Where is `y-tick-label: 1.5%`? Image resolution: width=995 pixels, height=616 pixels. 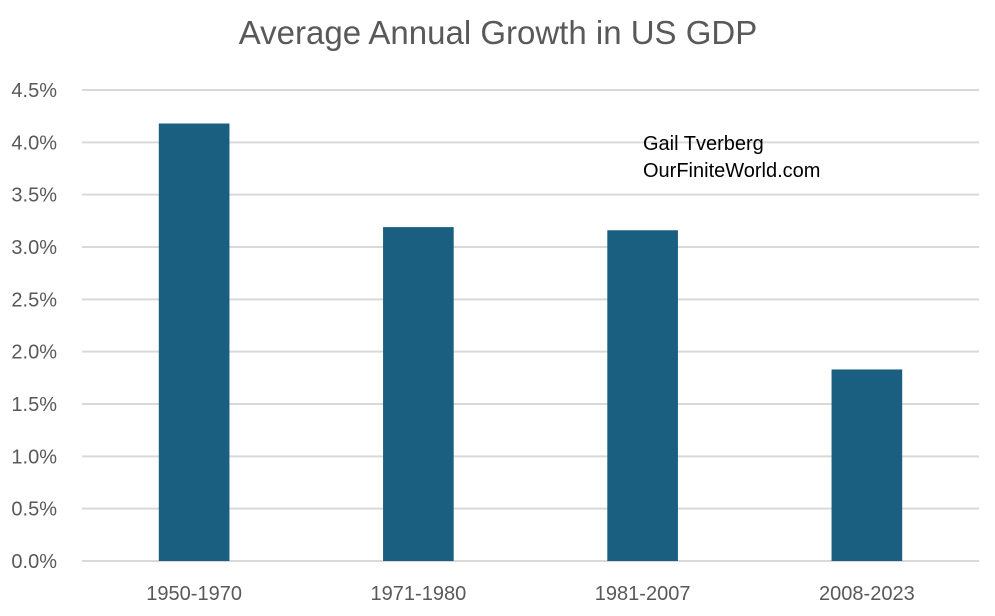
y-tick-label: 1.5% is located at coordinates (34, 405).